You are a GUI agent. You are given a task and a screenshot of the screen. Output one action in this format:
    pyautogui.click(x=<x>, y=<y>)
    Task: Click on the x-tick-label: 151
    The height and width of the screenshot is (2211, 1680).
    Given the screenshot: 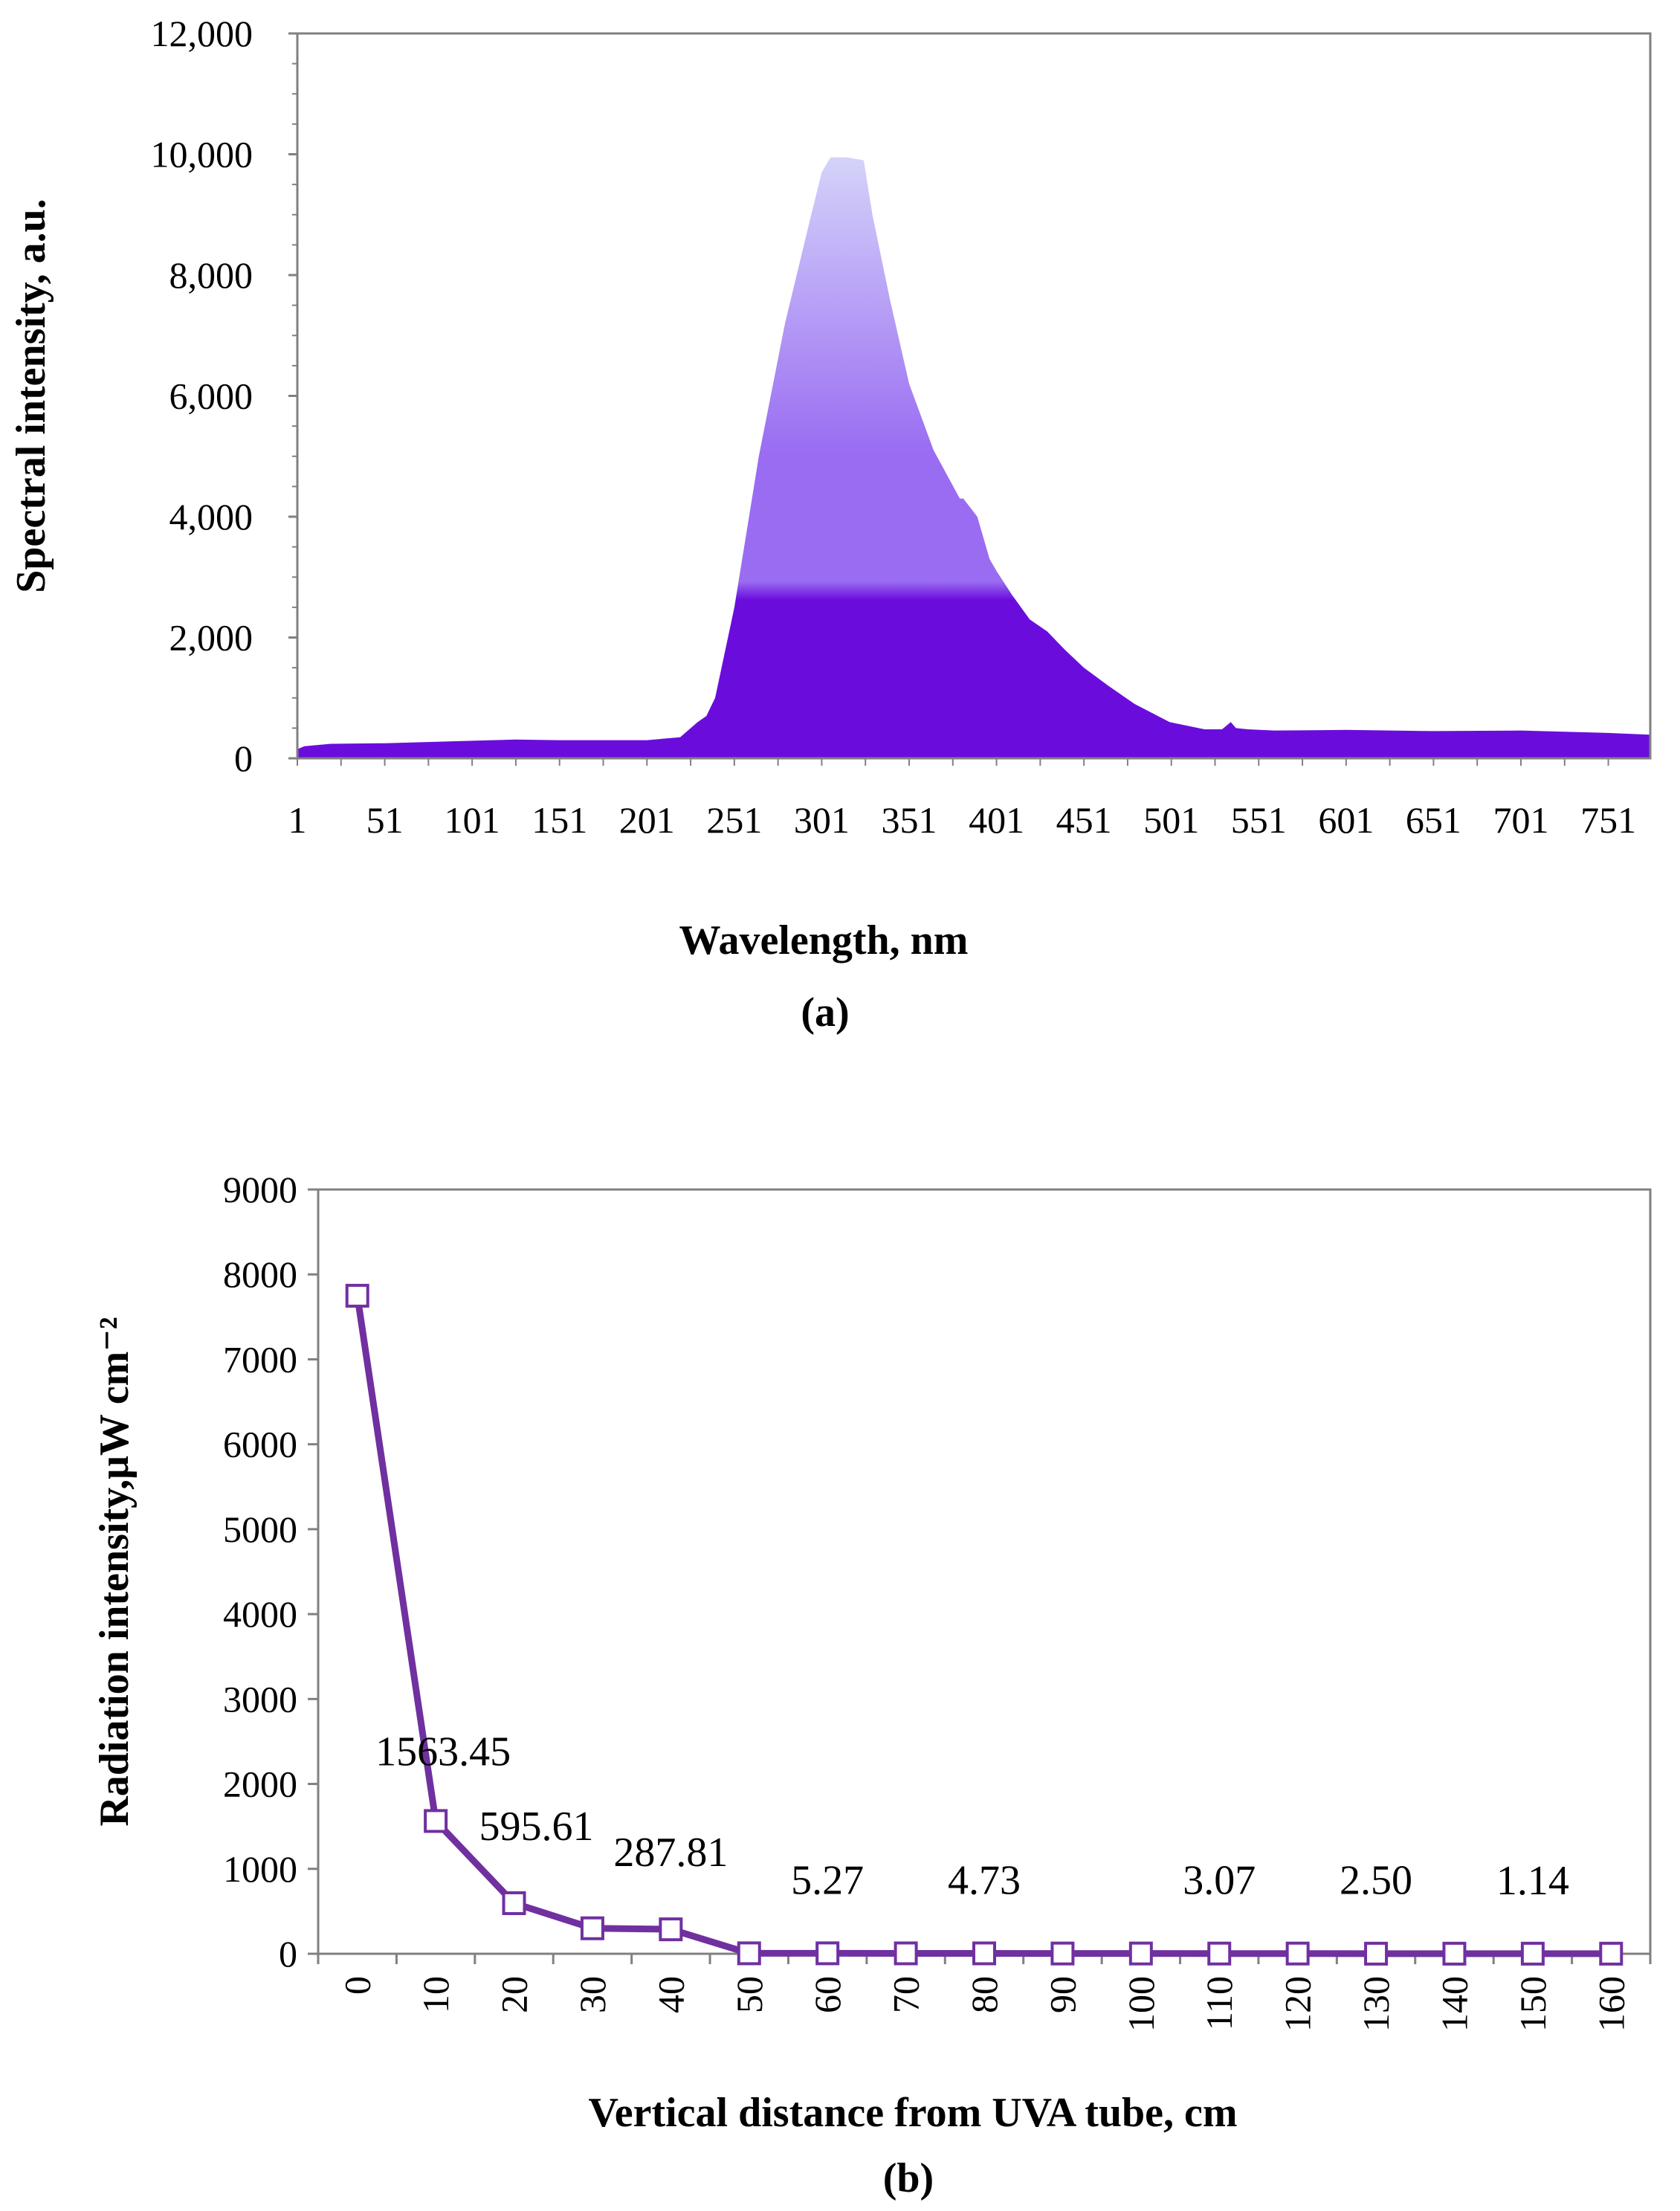 What is the action you would take?
    pyautogui.click(x=560, y=820)
    